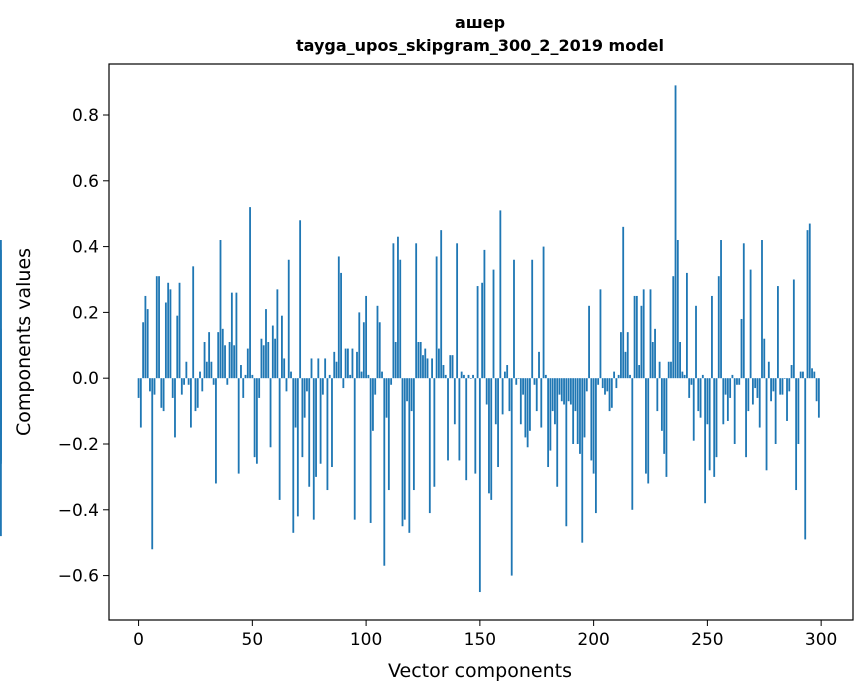  What do you see at coordinates (480, 640) in the screenshot?
I see `x-tick-label: 150` at bounding box center [480, 640].